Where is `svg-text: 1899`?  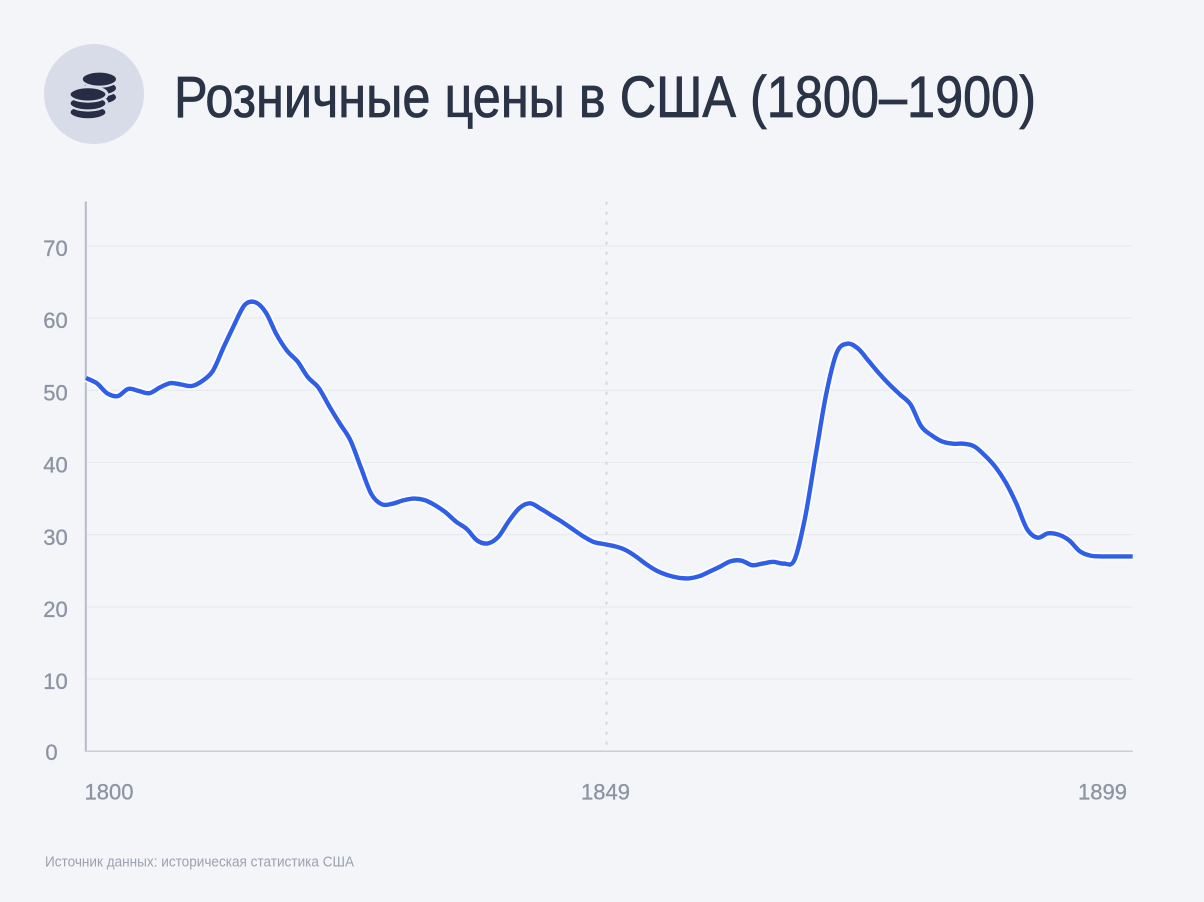
svg-text: 1899 is located at coordinates (1102, 792).